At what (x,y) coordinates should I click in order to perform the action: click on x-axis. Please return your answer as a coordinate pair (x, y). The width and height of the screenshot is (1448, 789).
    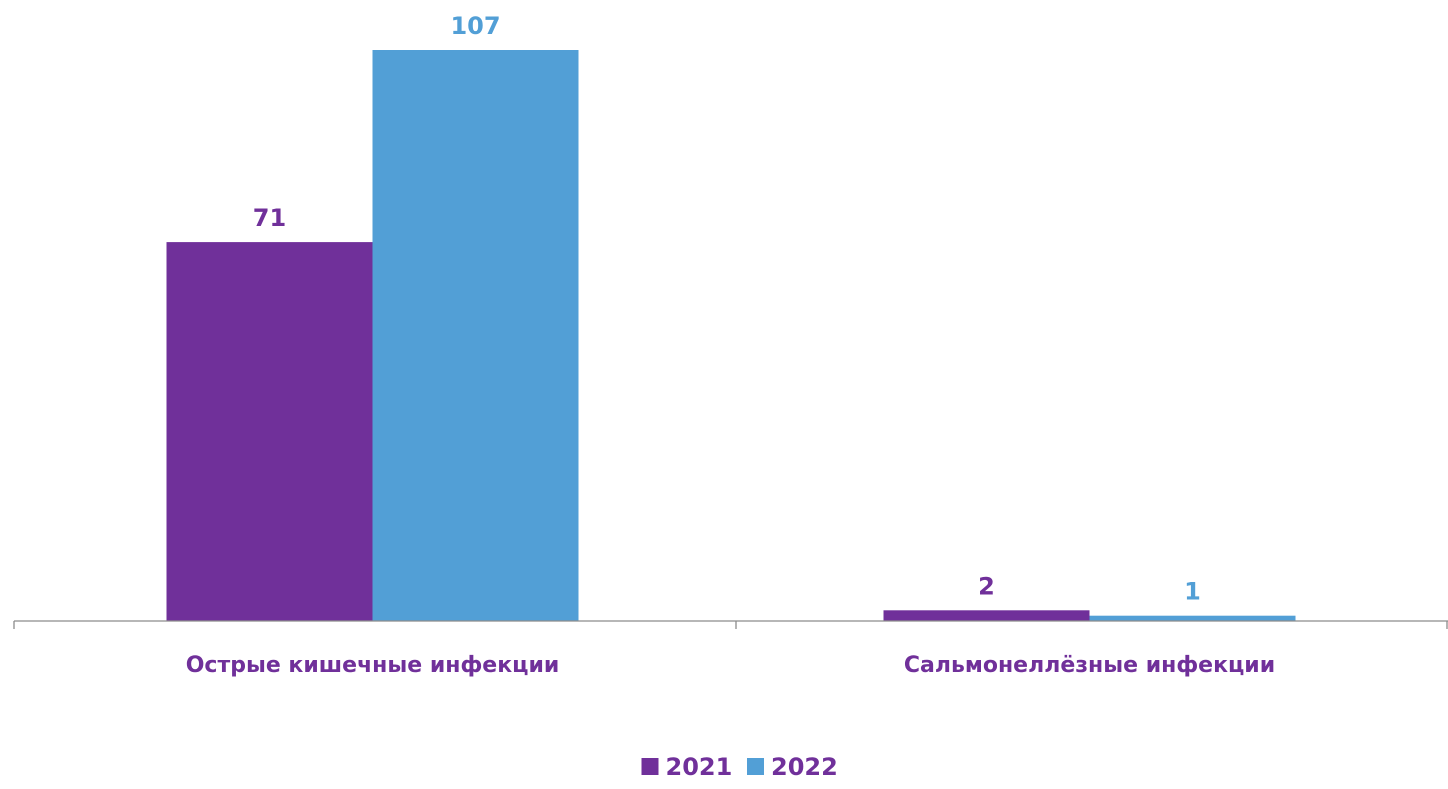
    Looking at the image, I should click on (730, 624).